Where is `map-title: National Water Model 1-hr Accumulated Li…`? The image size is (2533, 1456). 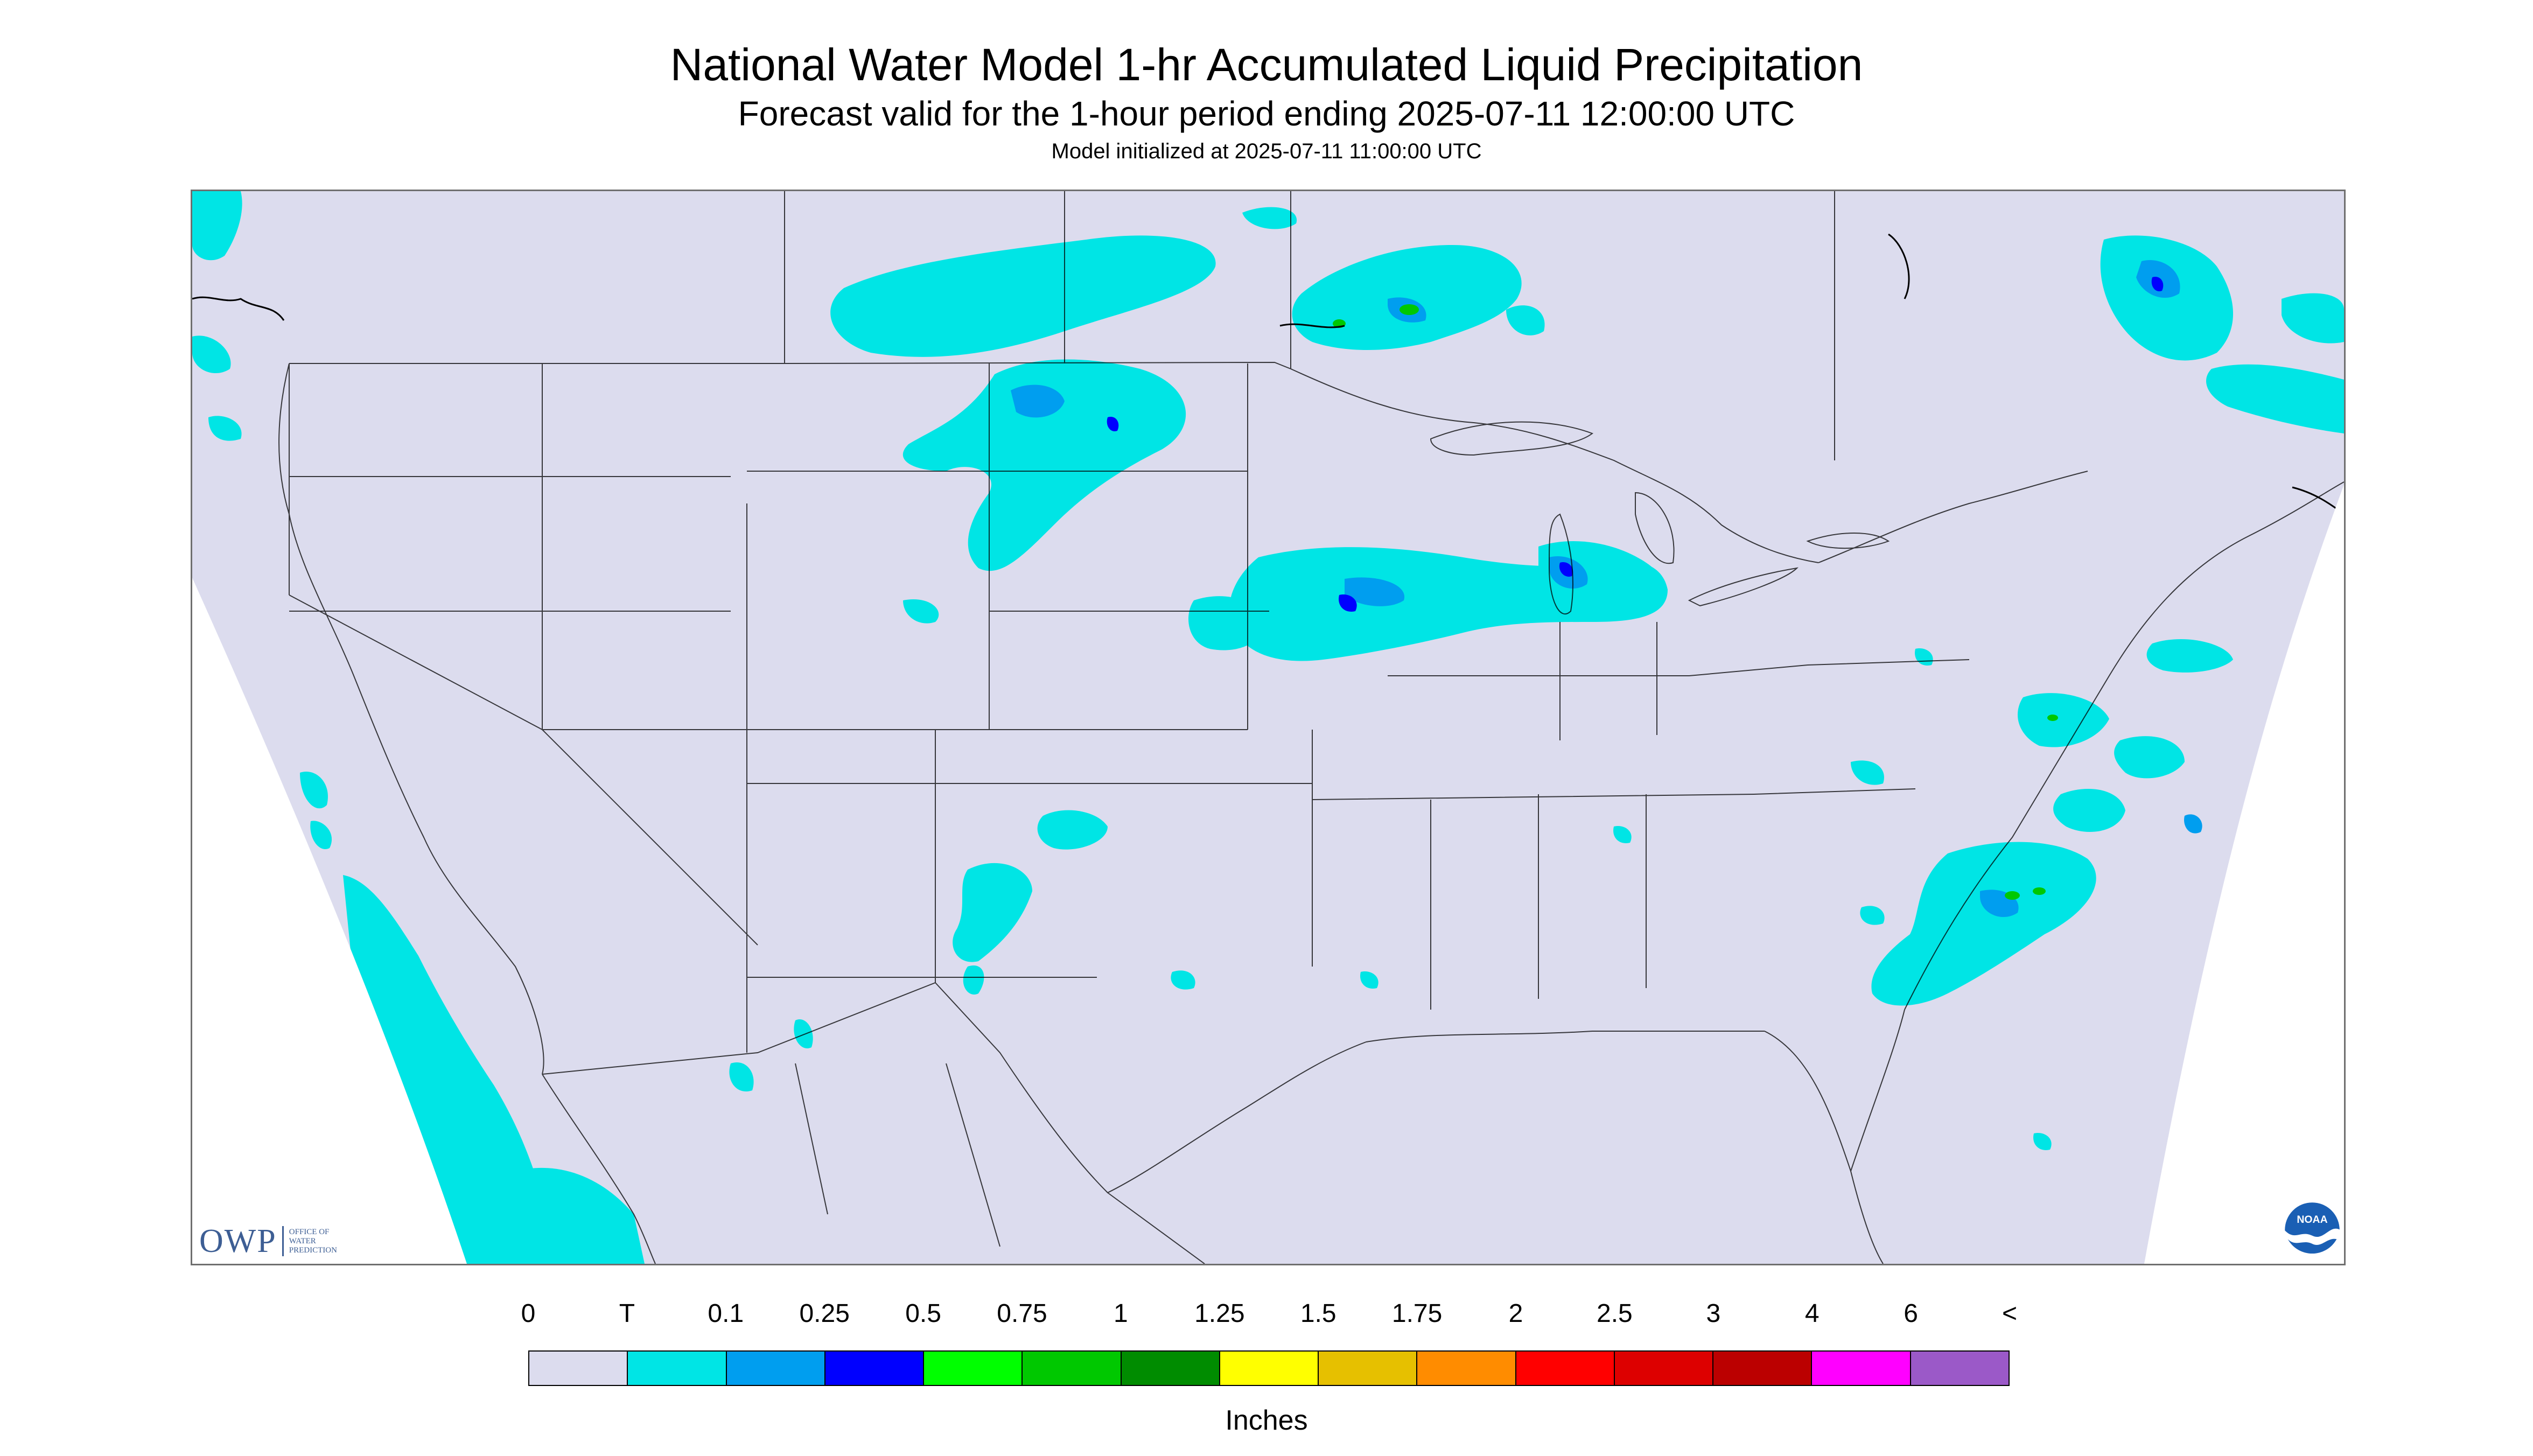 map-title: National Water Model 1-hr Accumulated Li… is located at coordinates (1266, 64).